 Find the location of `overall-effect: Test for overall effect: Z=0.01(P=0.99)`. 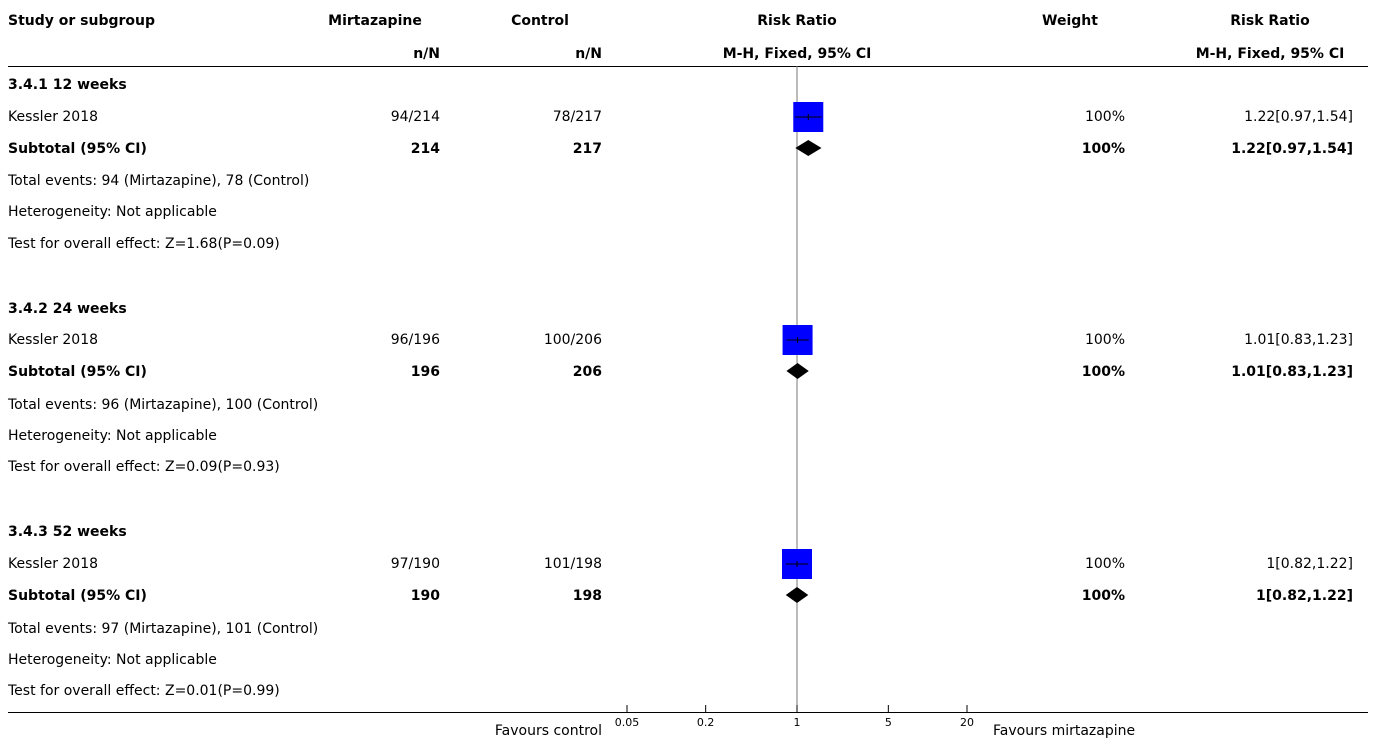

overall-effect: Test for overall effect: Z=0.01(P=0.99) is located at coordinates (144, 691).